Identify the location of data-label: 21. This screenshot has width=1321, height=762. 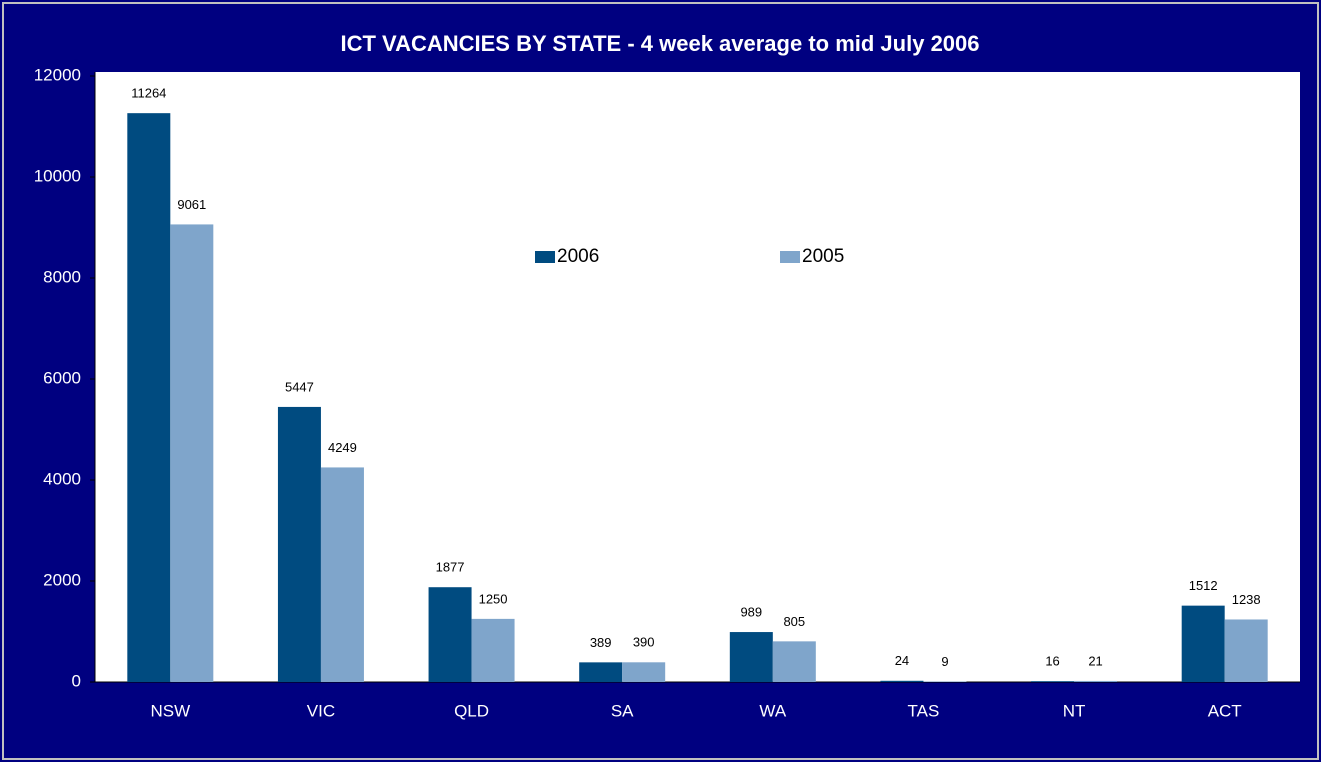
(1095, 660).